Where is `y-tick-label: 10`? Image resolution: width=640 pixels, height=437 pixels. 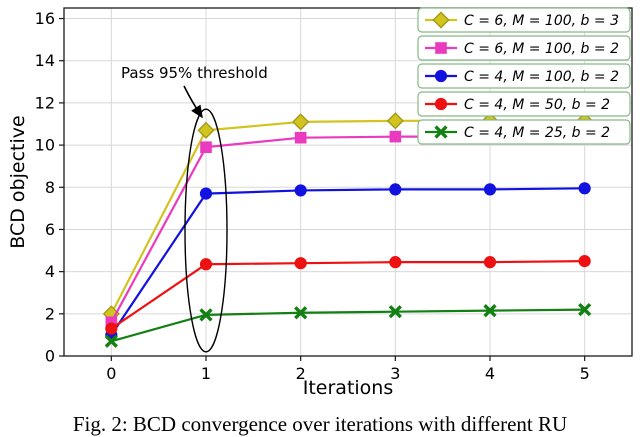
y-tick-label: 10 is located at coordinates (45, 145).